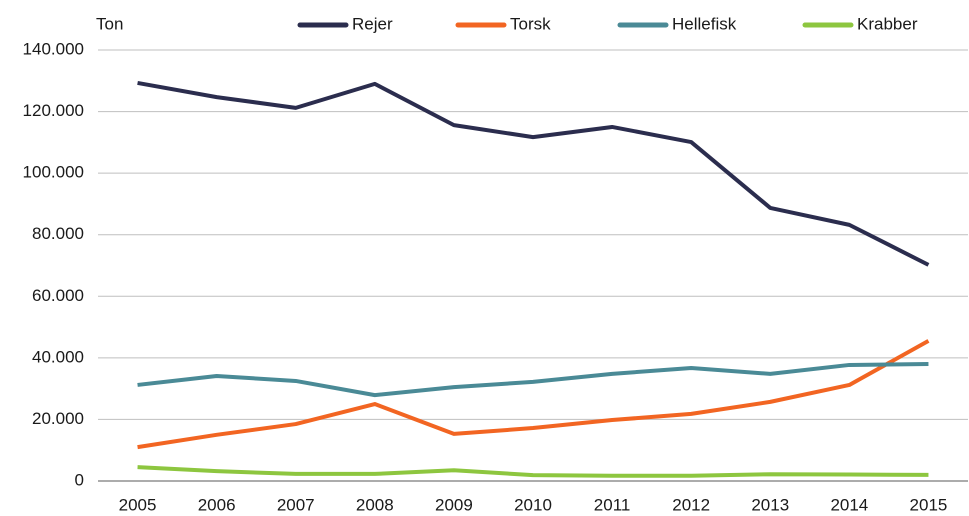 The width and height of the screenshot is (969, 516). Describe the element at coordinates (58, 418) in the screenshot. I see `y-tick-label: 20.000` at that location.